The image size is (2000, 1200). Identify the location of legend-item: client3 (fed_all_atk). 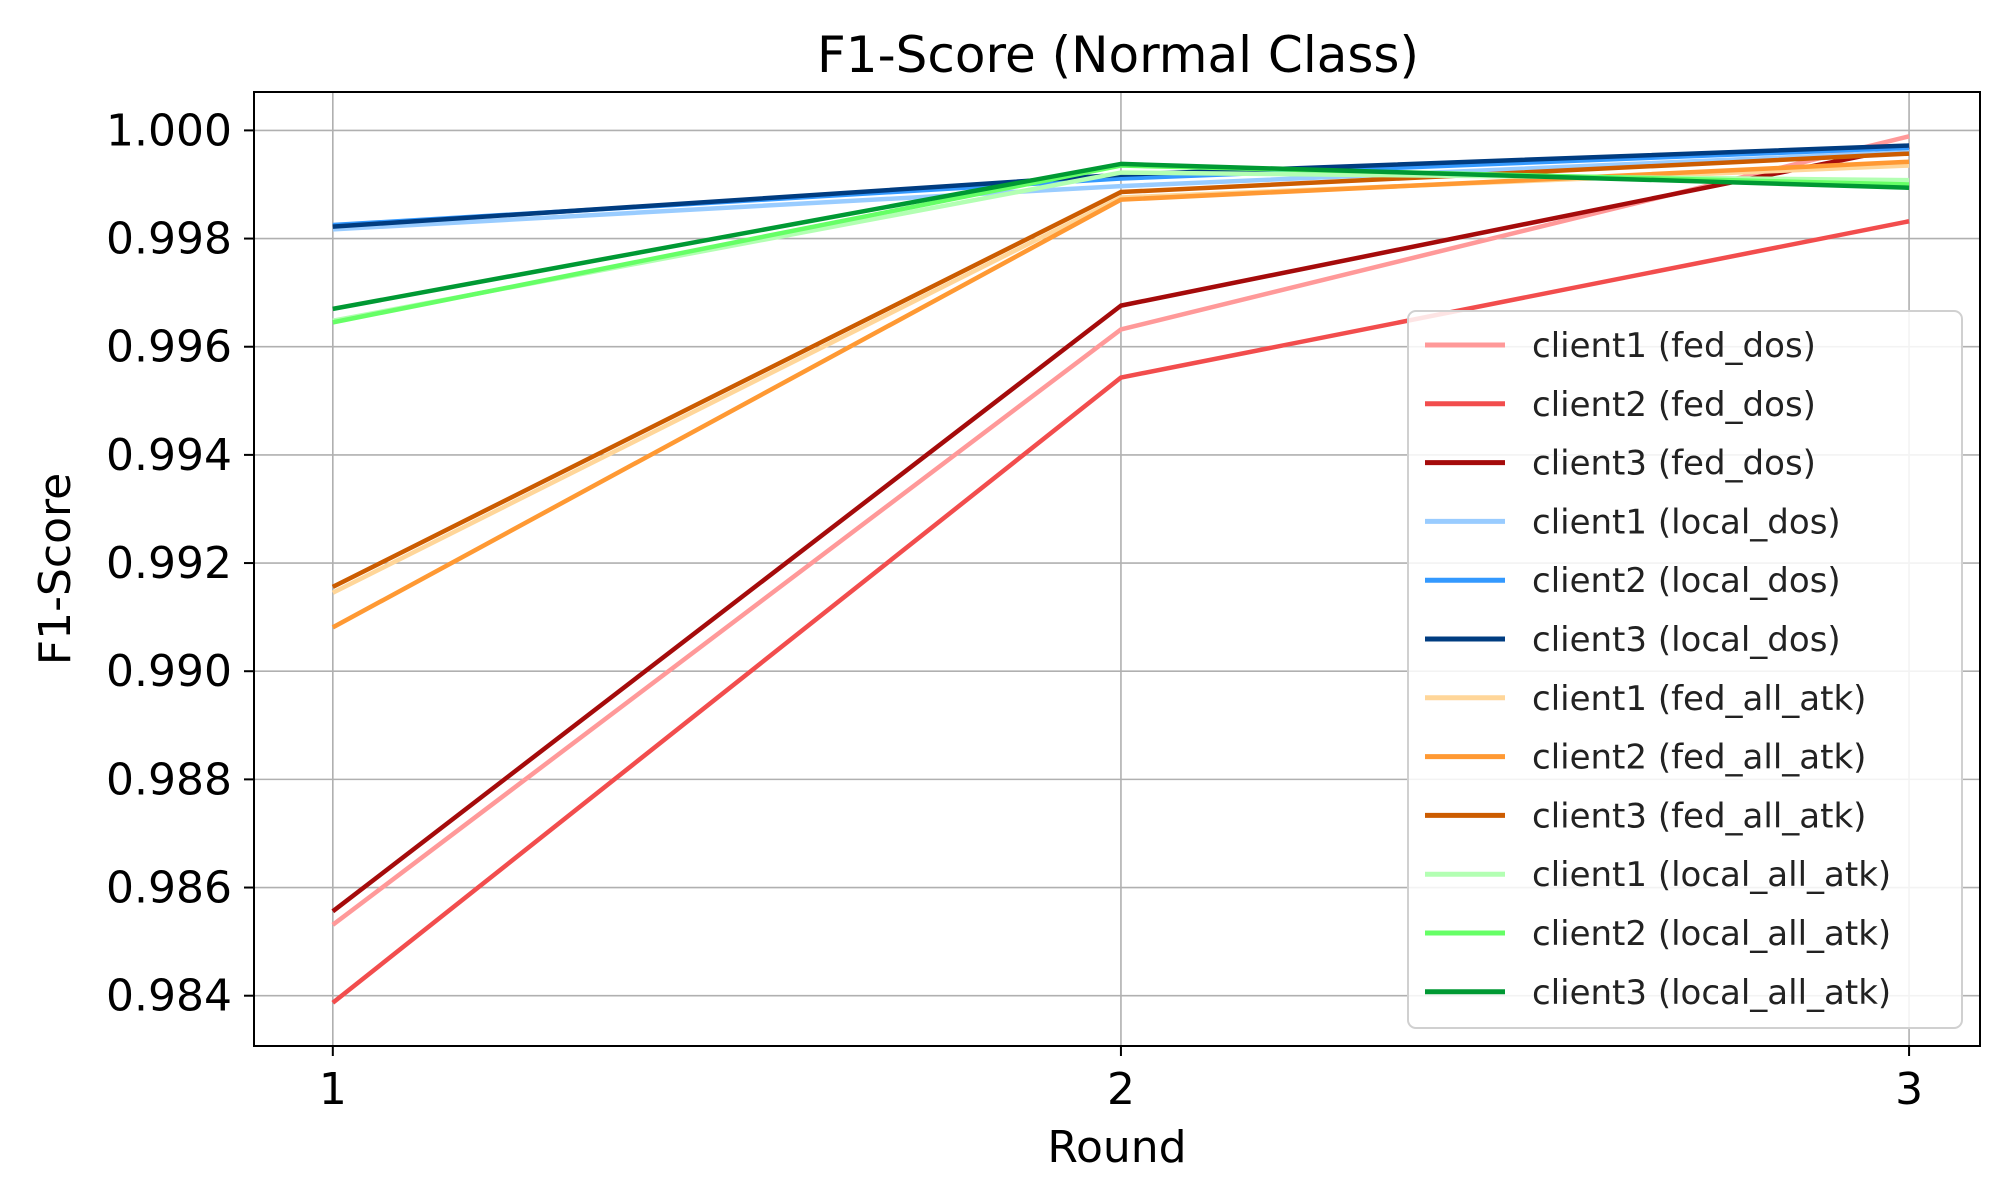
(1645, 816).